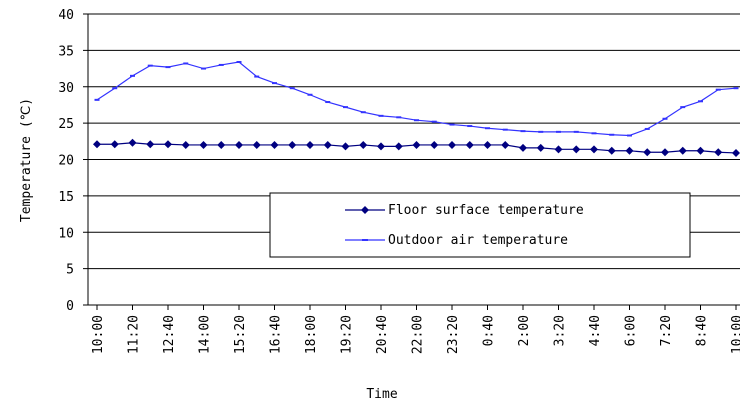 The height and width of the screenshot is (404, 740). Describe the element at coordinates (70, 270) in the screenshot. I see `y-tick-label: 5` at that location.